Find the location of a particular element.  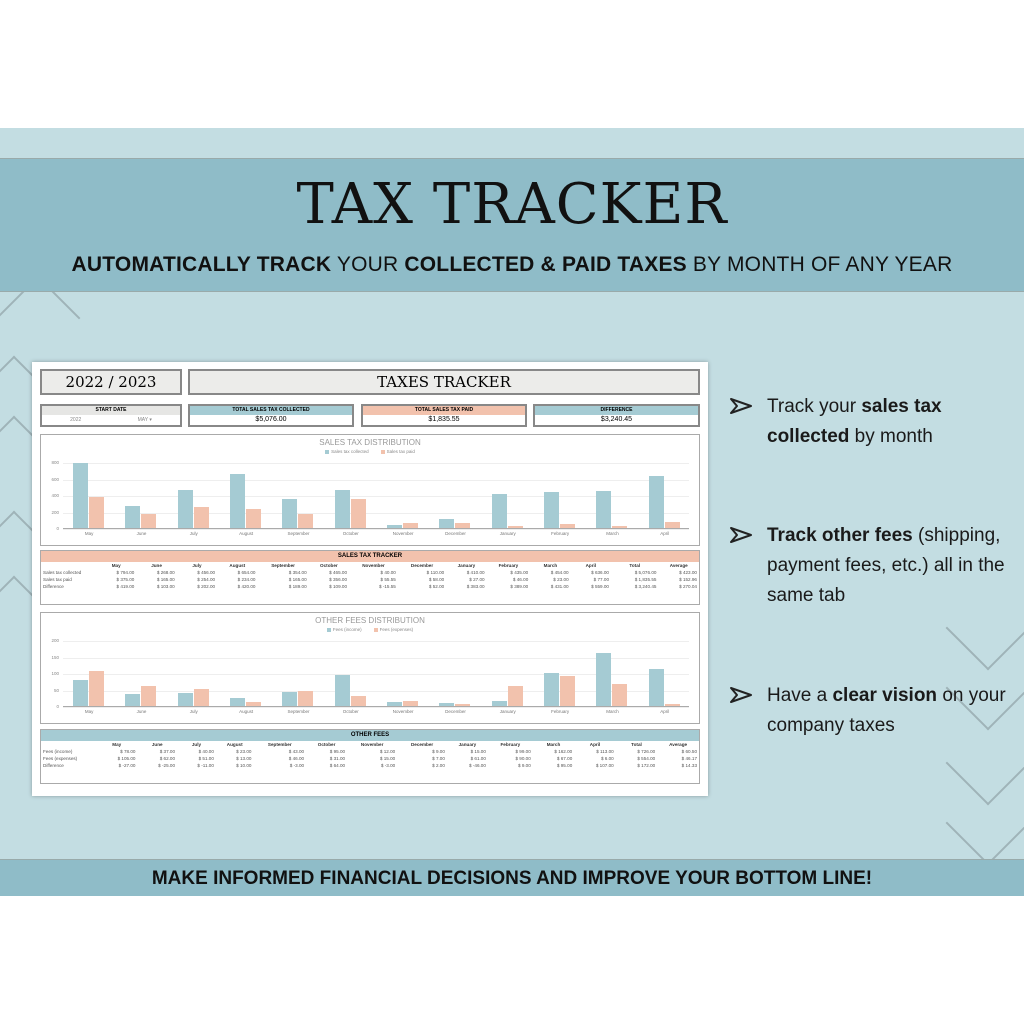

kpi-collected: TOTAL SALES TAX COLLECTED $5,076.00 is located at coordinates (271, 415).